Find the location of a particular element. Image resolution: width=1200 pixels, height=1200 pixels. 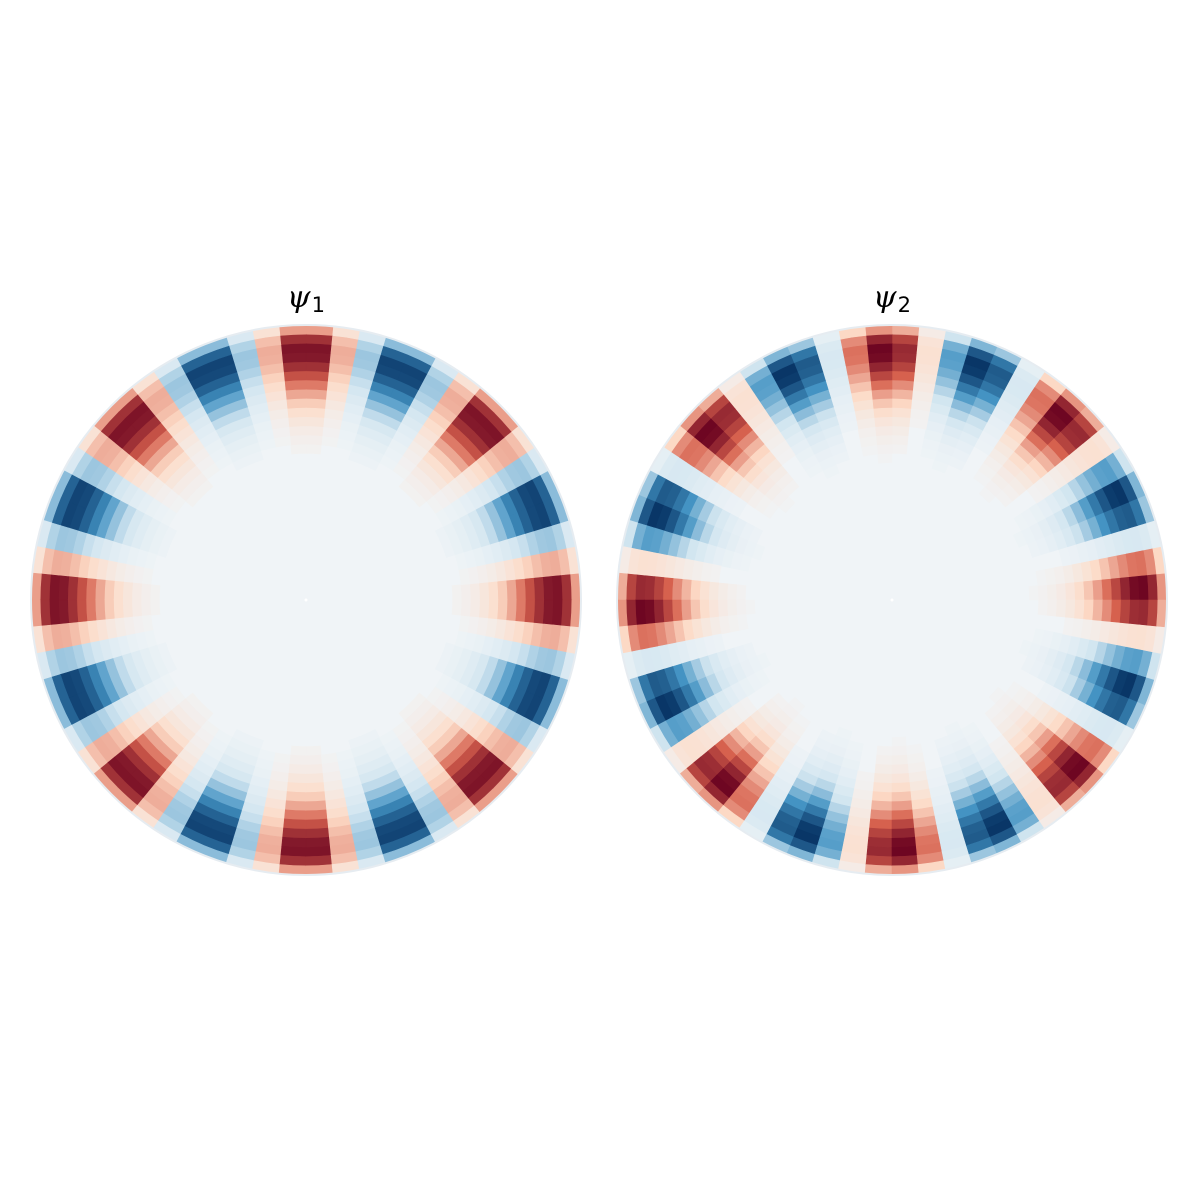

title-subscript: 1 is located at coordinates (318, 305).